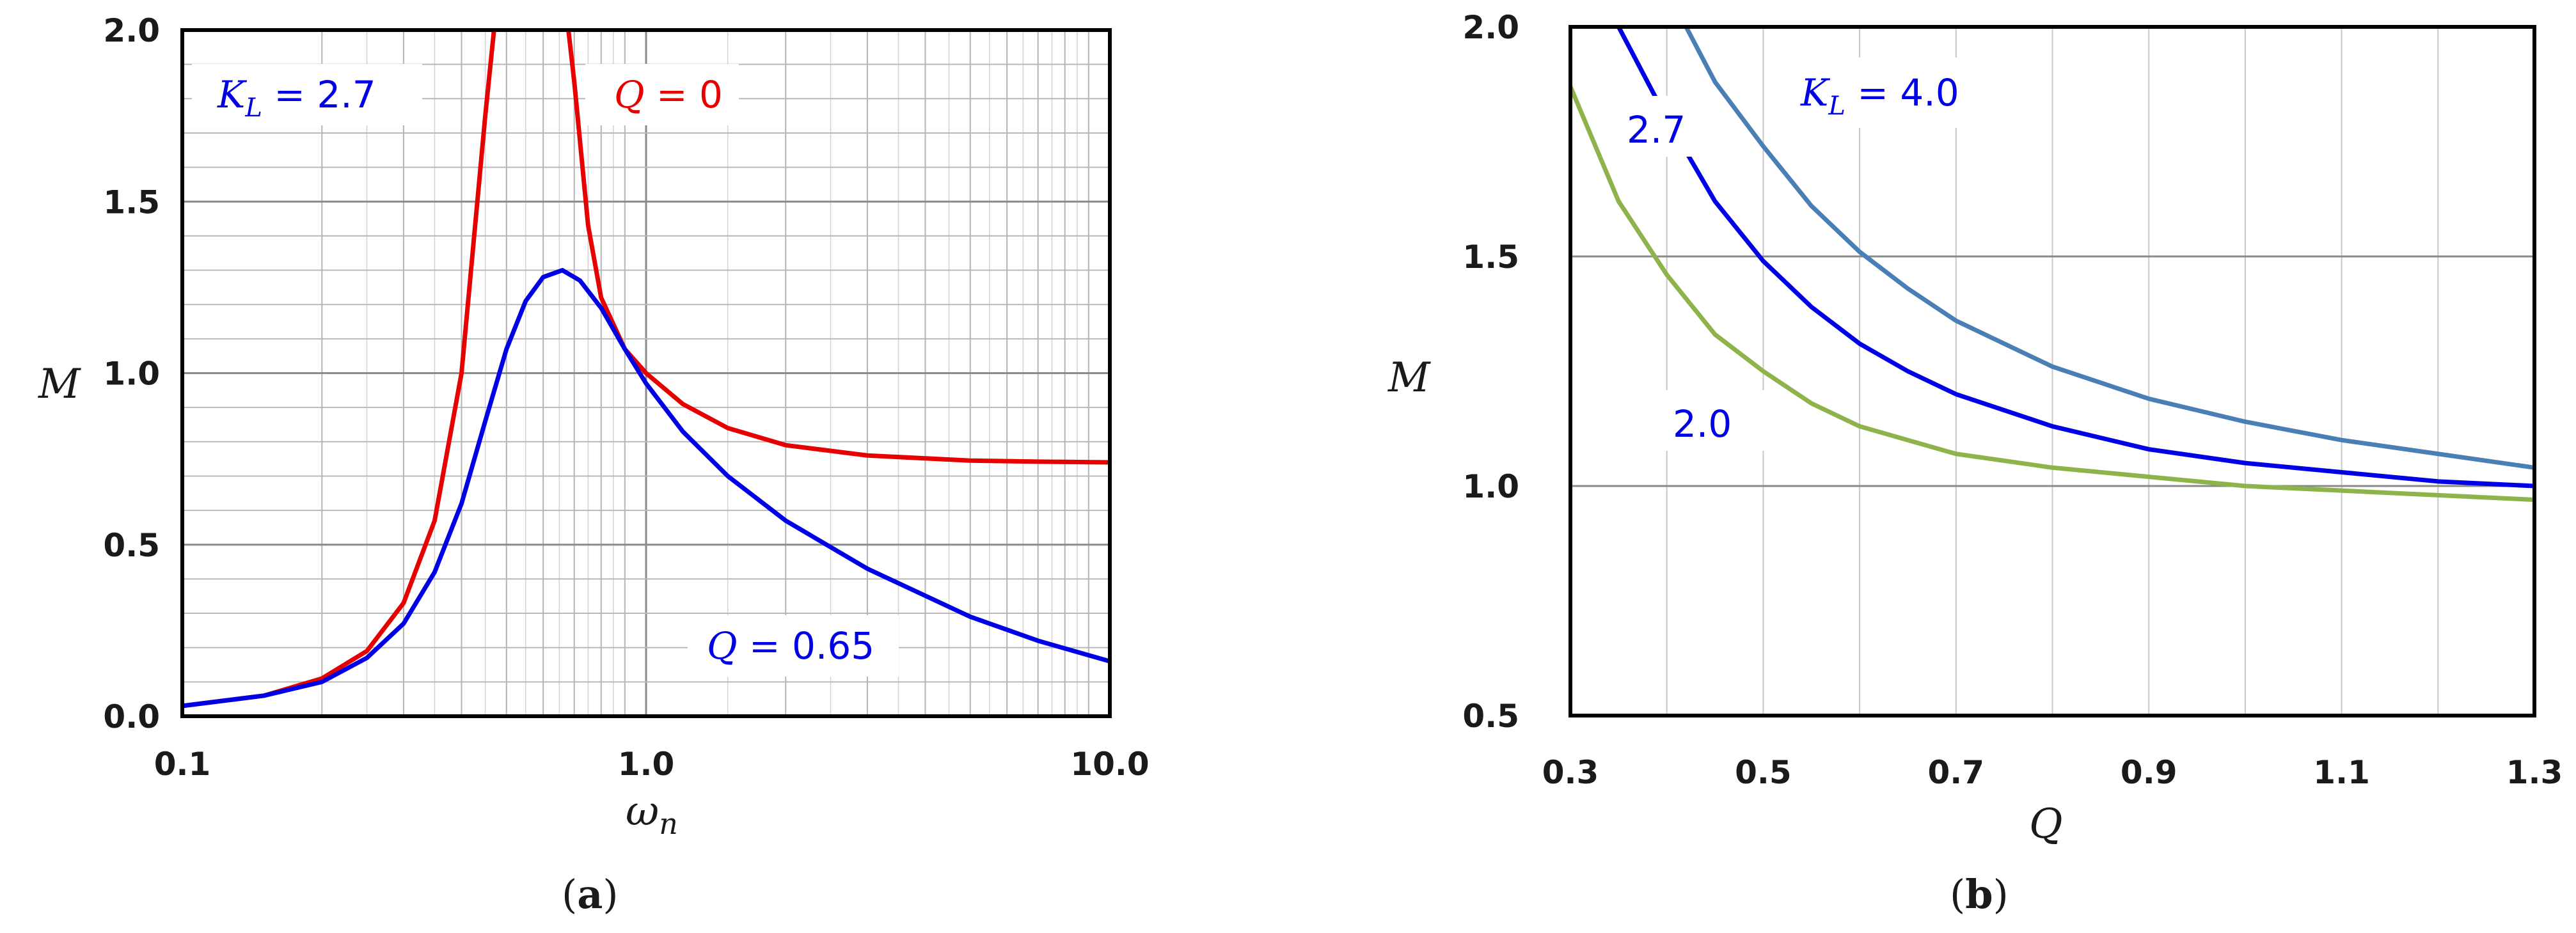  I want to click on panel-b-xtick-labels: 0.3 0.5 0.7 0.9 1.1 1.3, so click(2052, 773).